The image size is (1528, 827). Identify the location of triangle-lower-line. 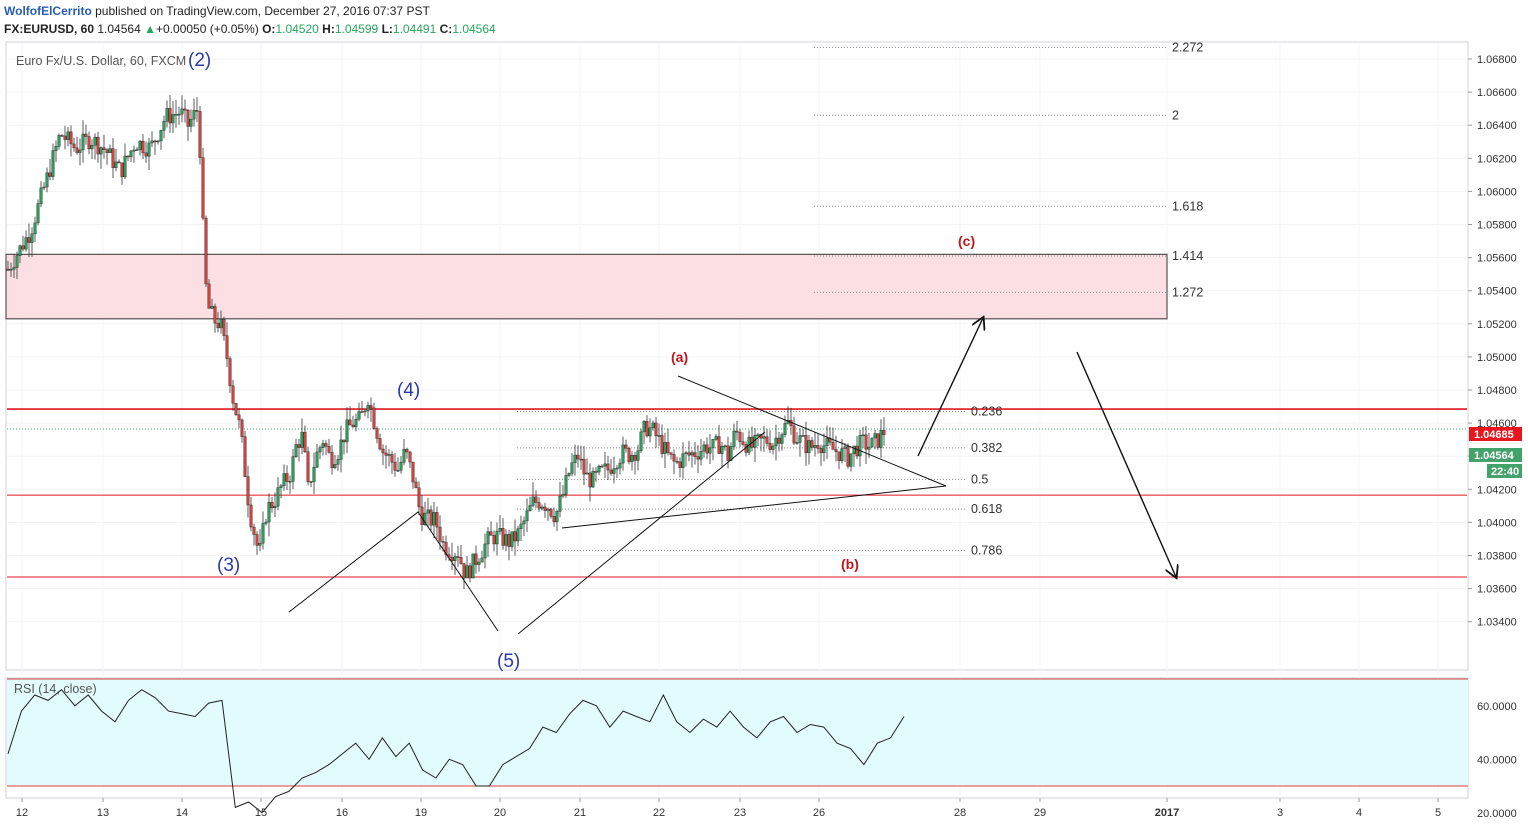
(754, 507).